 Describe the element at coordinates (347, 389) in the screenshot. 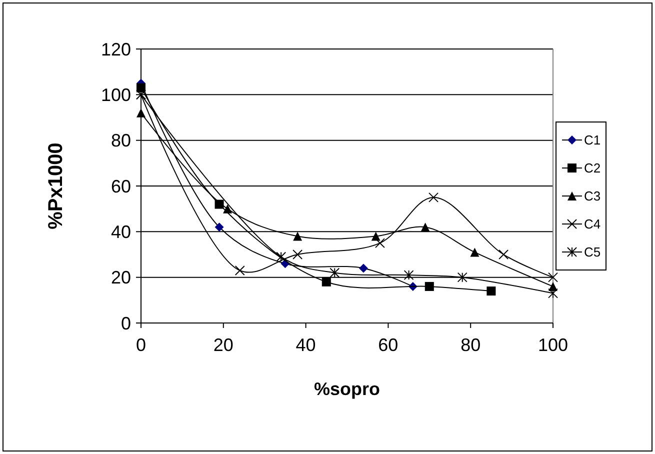

I see `x-axis-title: %sopro` at that location.